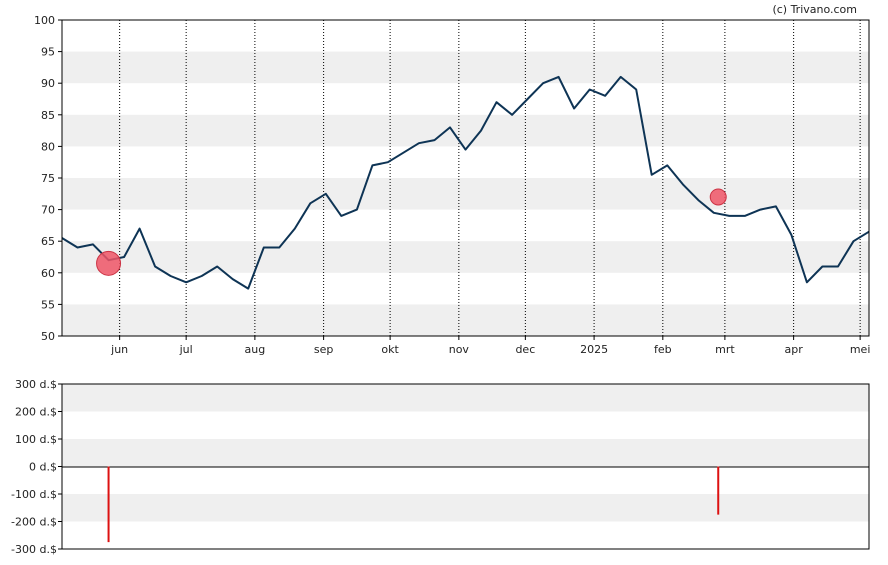 The image size is (888, 565). What do you see at coordinates (525, 349) in the screenshot?
I see `x-tick-label: dec` at bounding box center [525, 349].